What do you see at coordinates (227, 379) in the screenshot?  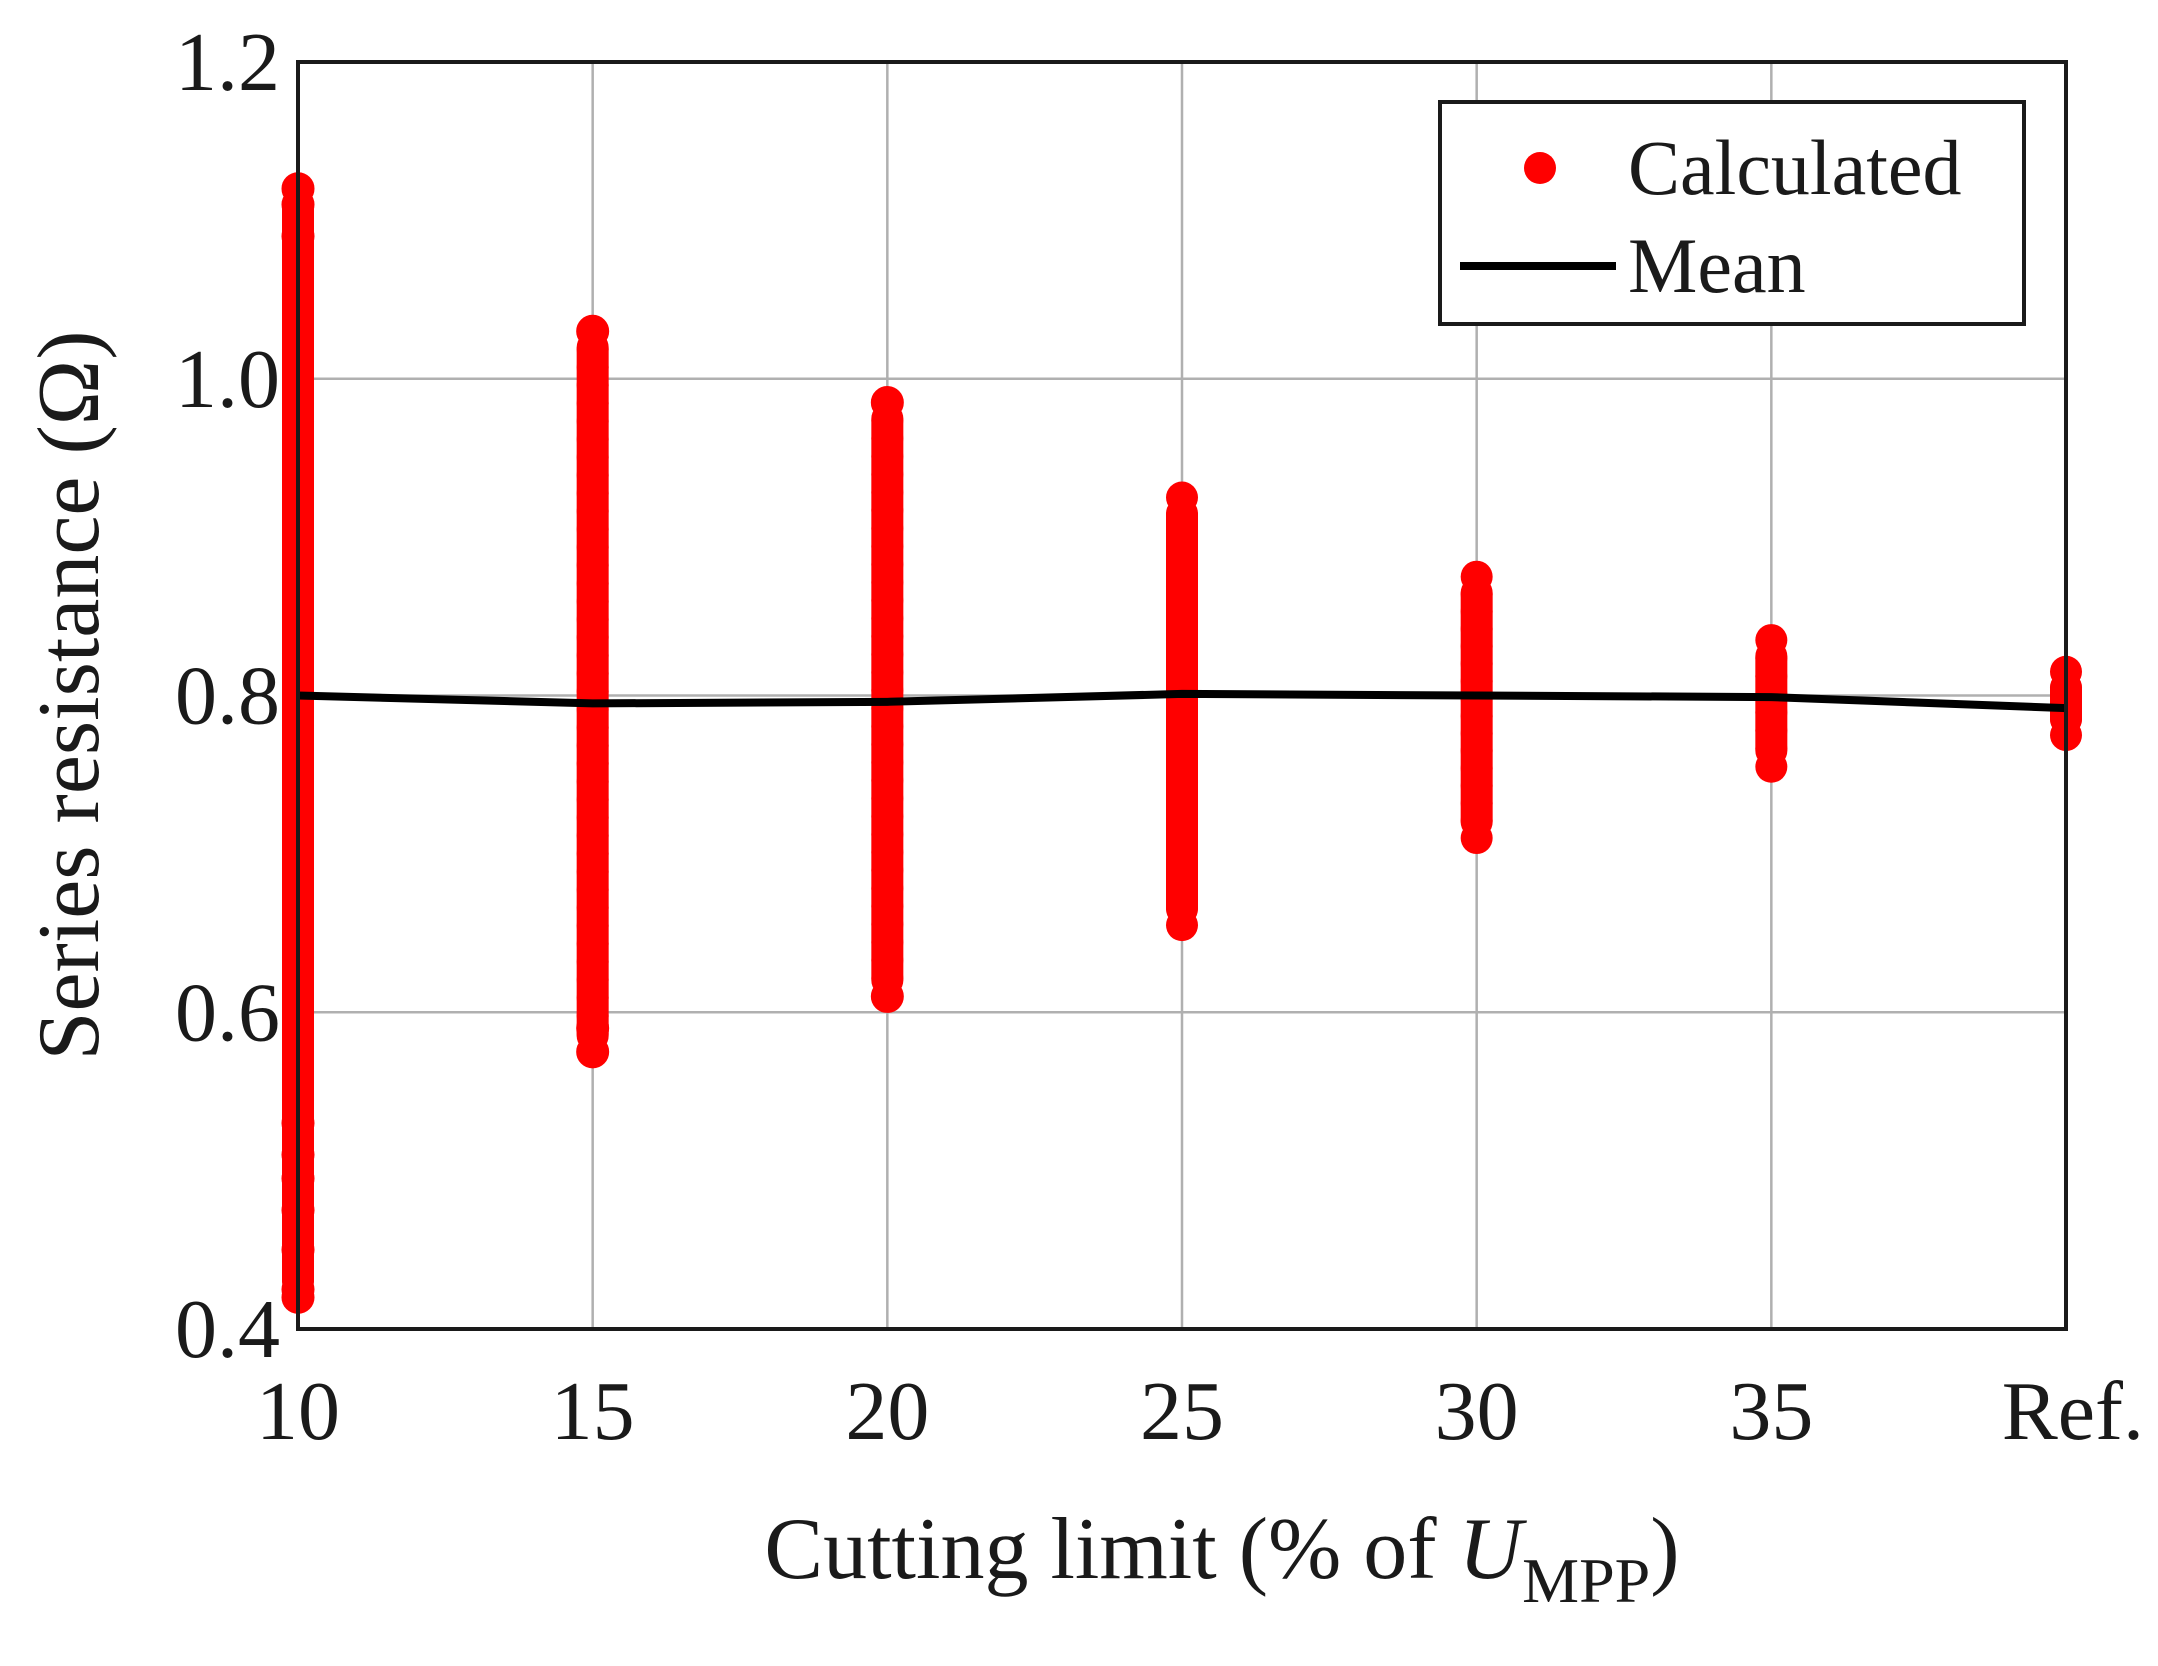 I see `y-tick-label: 1.0` at bounding box center [227, 379].